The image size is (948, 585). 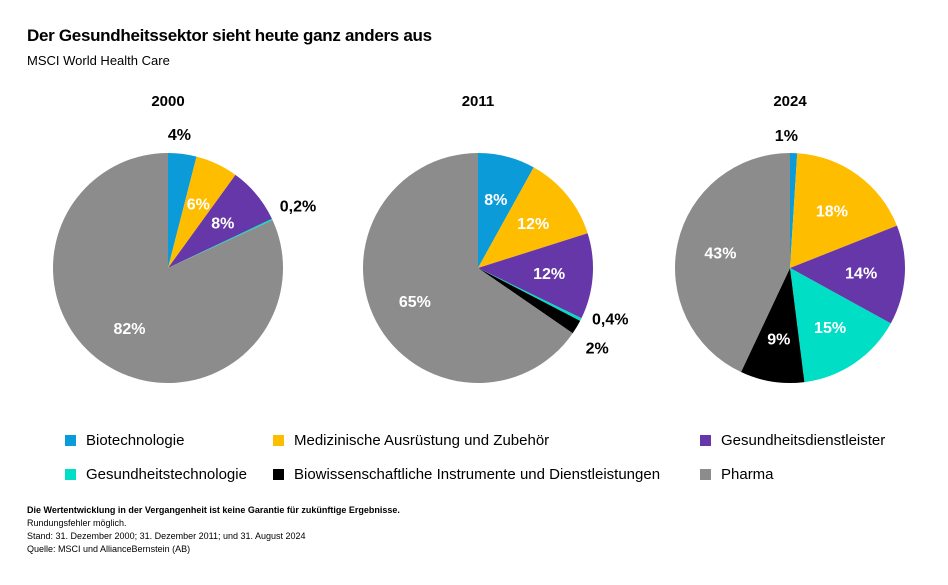 What do you see at coordinates (415, 302) in the screenshot?
I see `pie-label-2011-5: 65%` at bounding box center [415, 302].